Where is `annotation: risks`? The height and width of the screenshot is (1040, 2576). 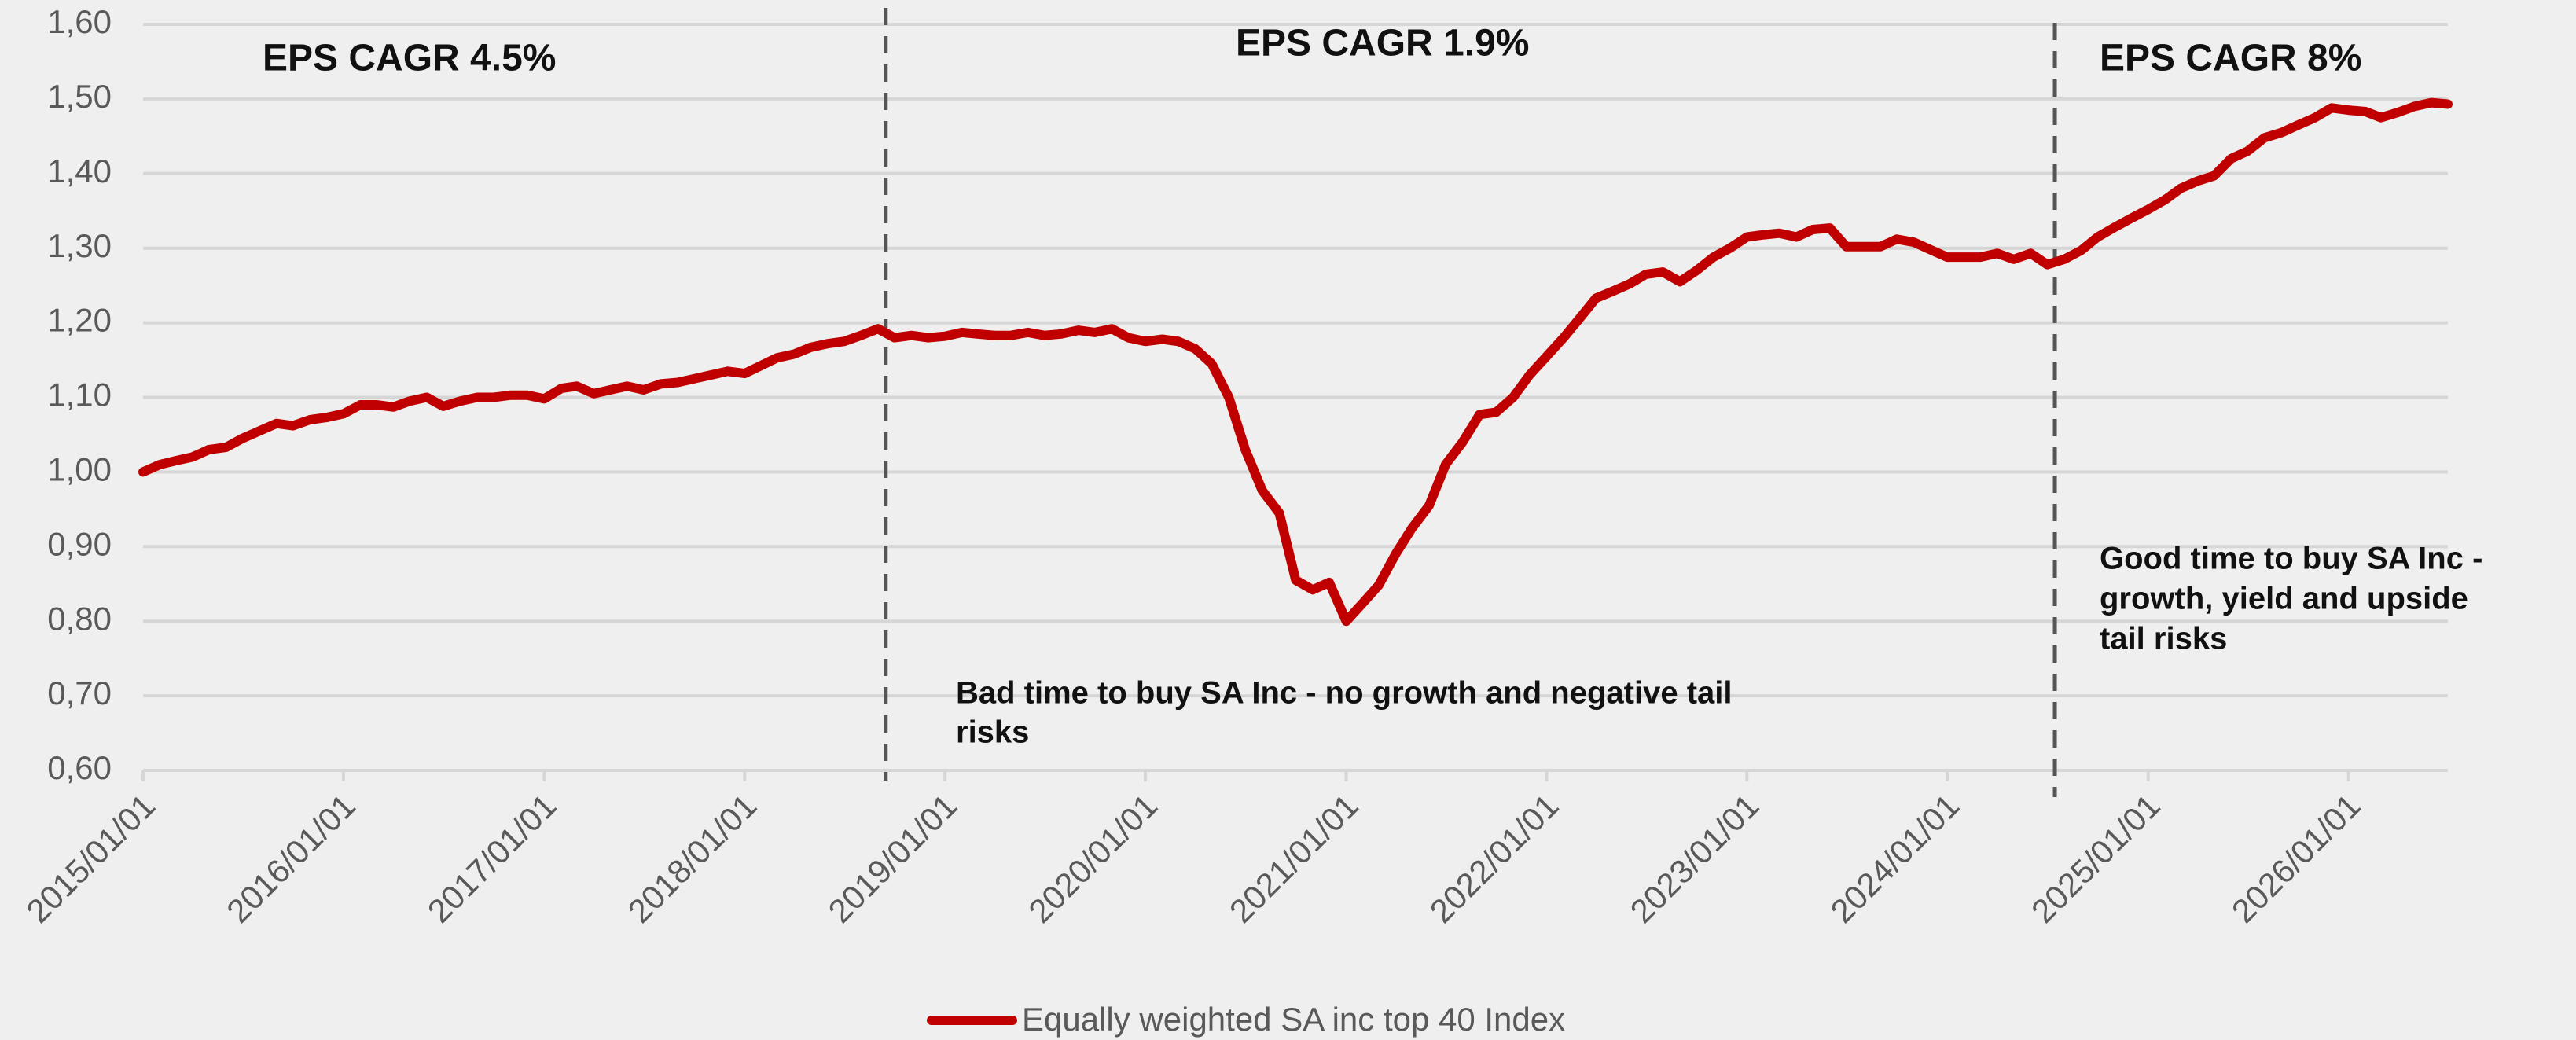 annotation: risks is located at coordinates (992, 732).